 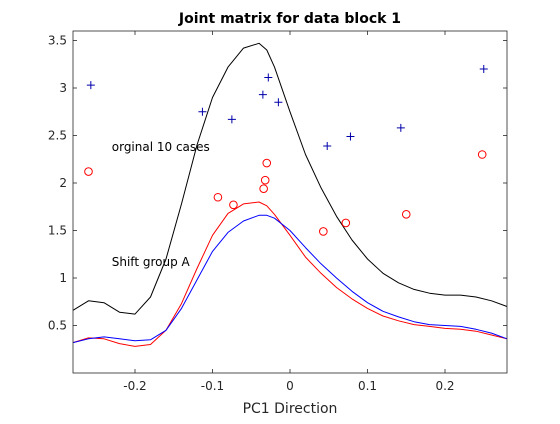 What do you see at coordinates (290, 409) in the screenshot?
I see `x-axis-label: PC1 Direction` at bounding box center [290, 409].